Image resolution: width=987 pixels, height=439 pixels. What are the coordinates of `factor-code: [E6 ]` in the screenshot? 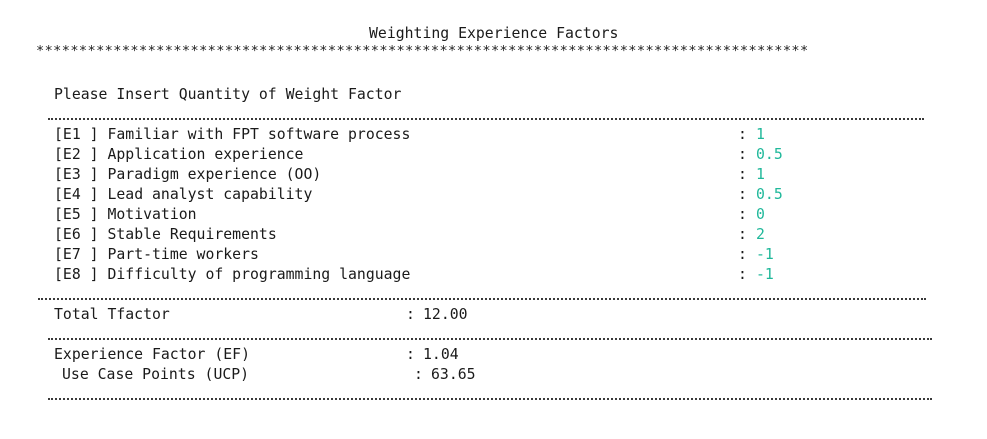 It's located at (76, 234).